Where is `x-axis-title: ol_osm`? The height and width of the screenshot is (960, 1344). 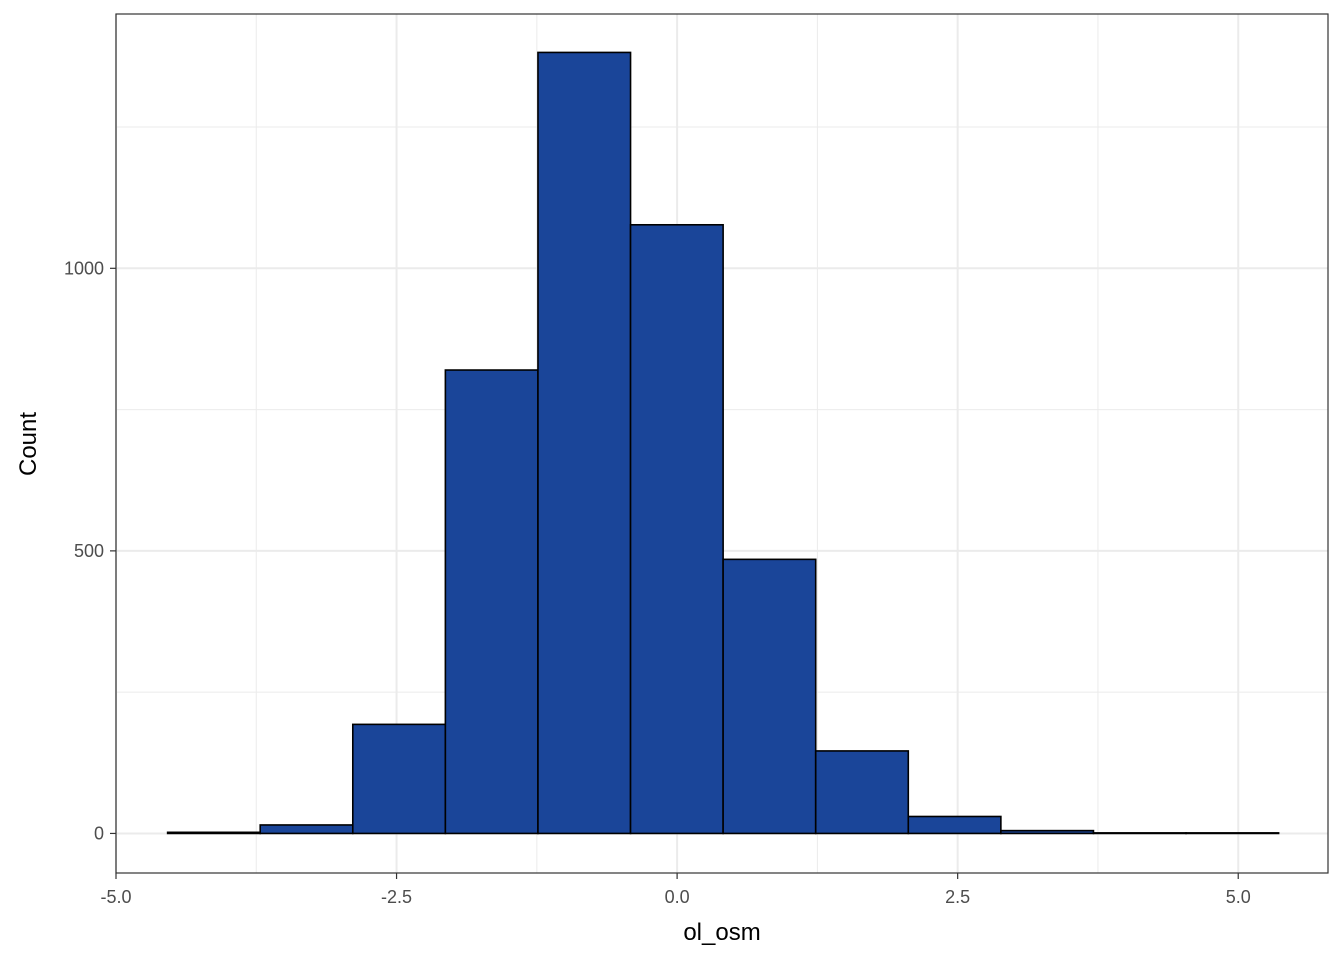 x-axis-title: ol_osm is located at coordinates (721, 932).